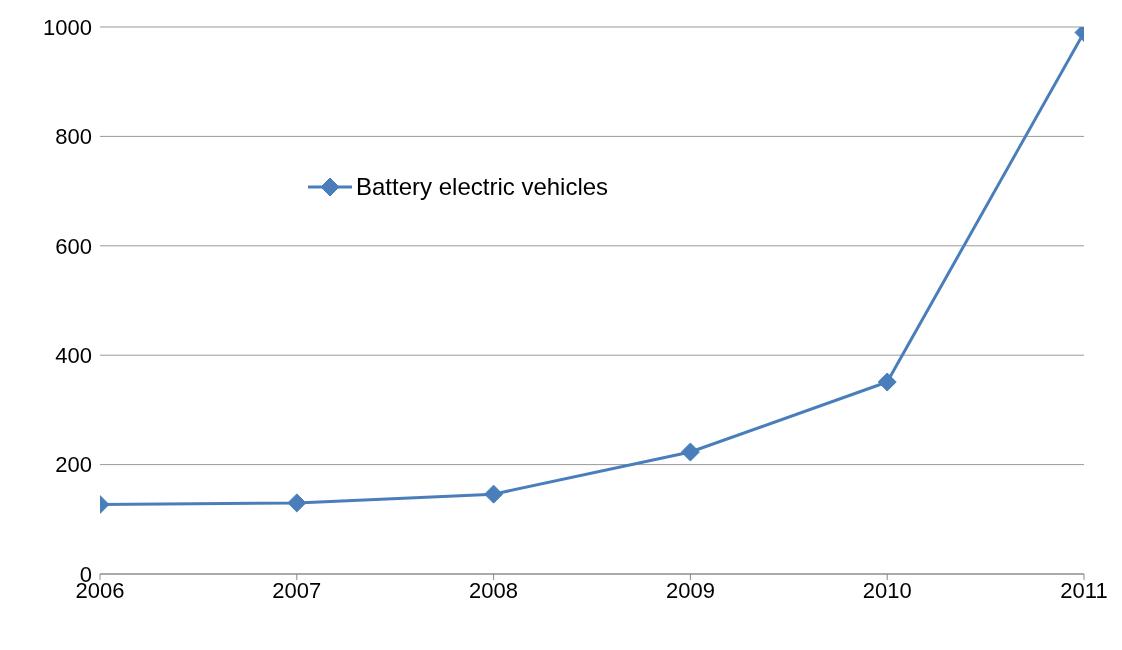 The height and width of the screenshot is (650, 1122). What do you see at coordinates (73, 465) in the screenshot?
I see `y-tick-label: 200` at bounding box center [73, 465].